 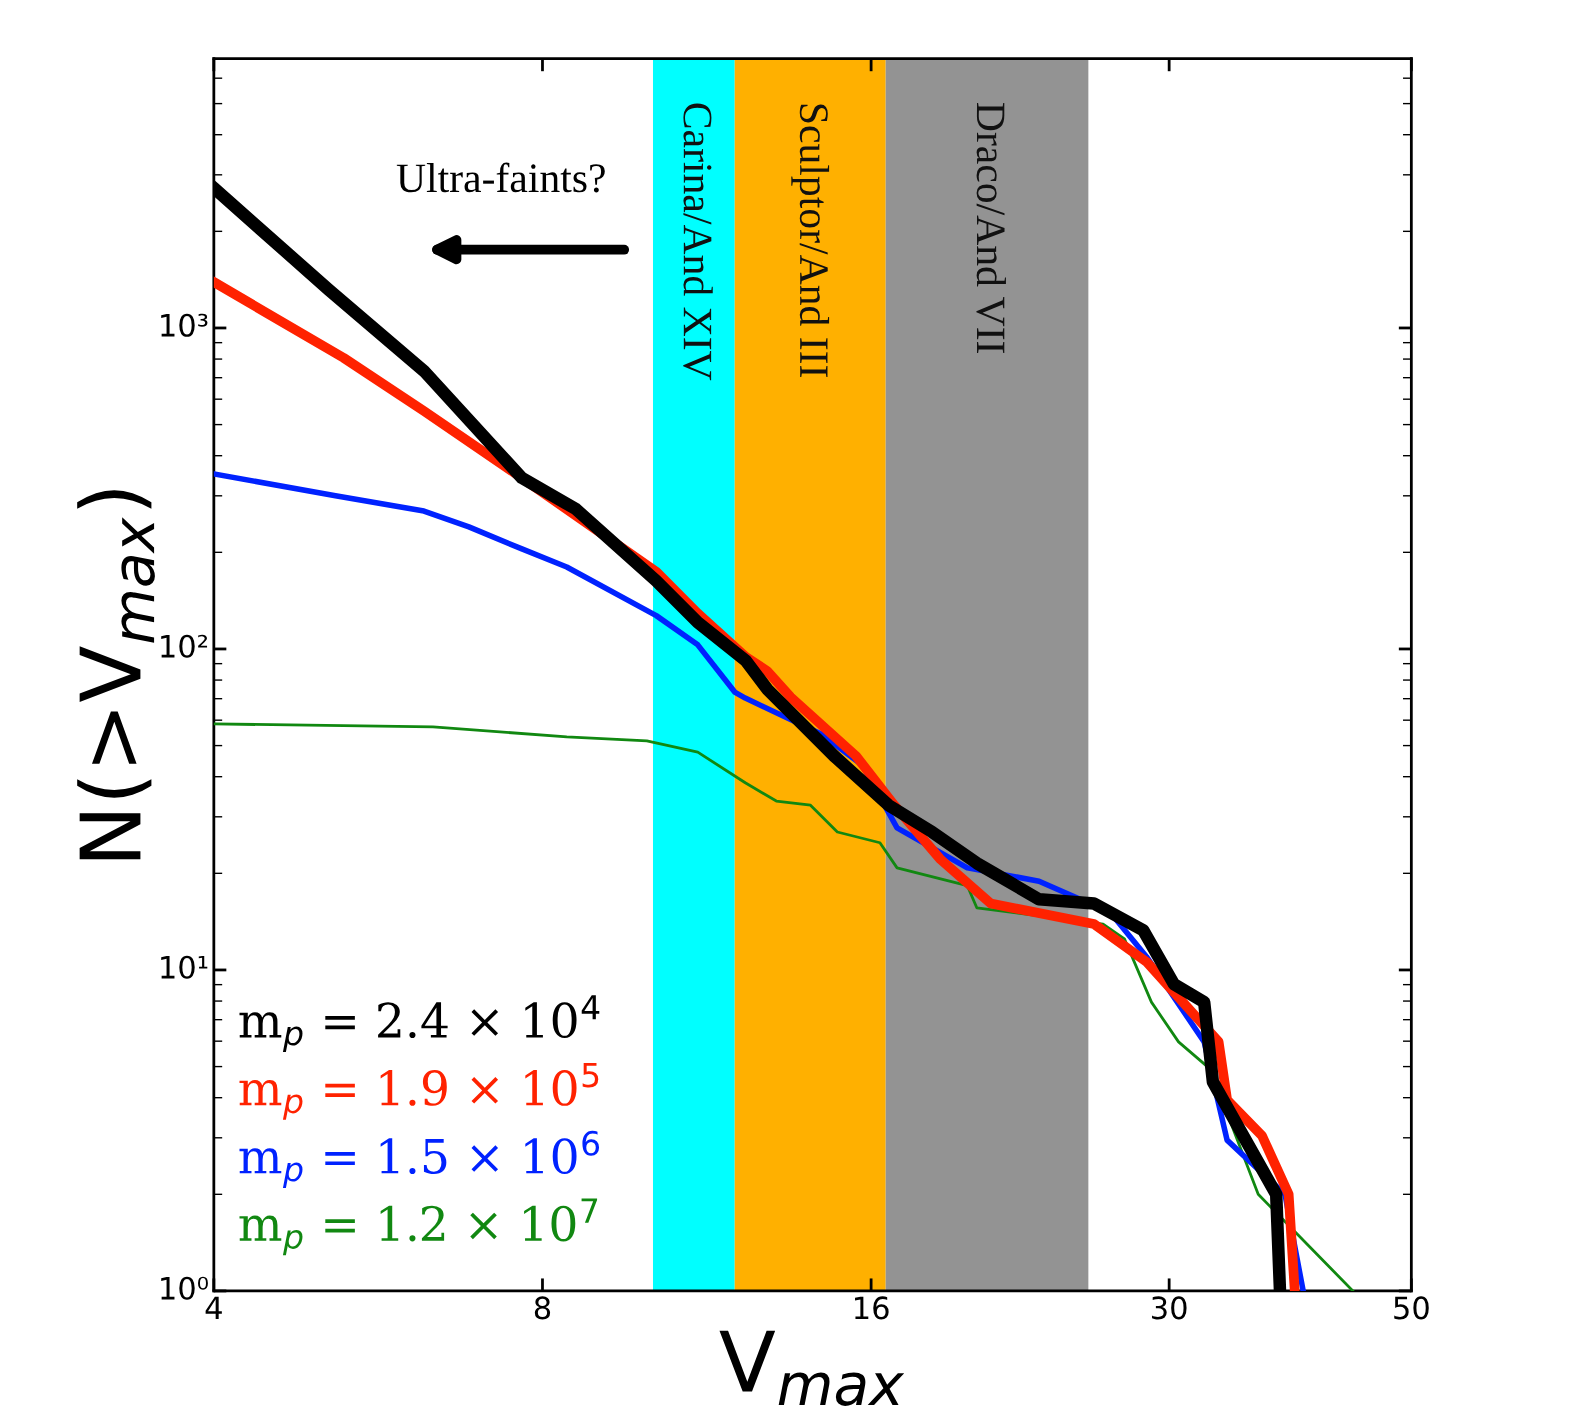 I want to click on x-tick-label: 16, so click(x=872, y=1308).